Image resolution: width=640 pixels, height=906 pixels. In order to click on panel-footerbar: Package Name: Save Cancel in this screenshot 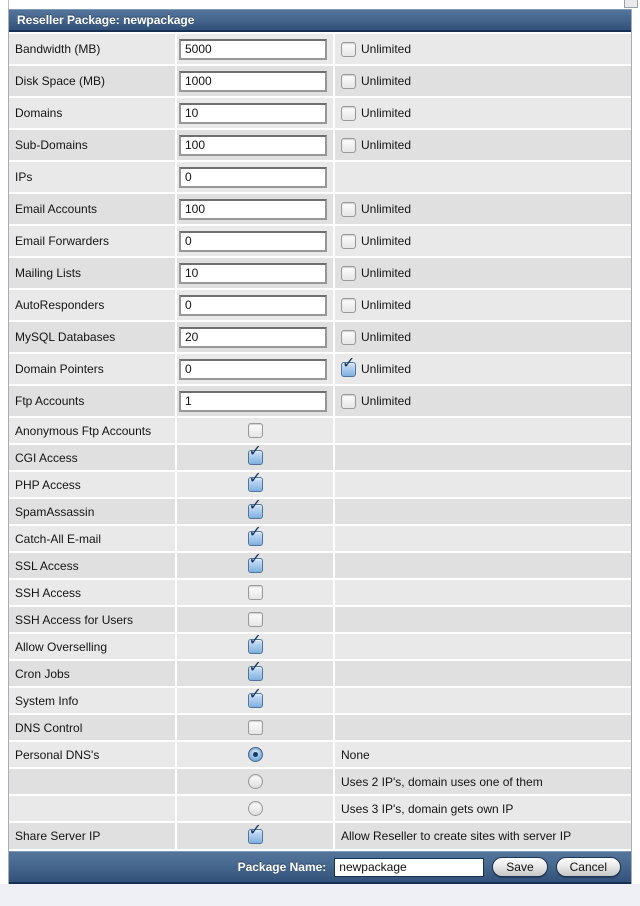, I will do `click(320, 867)`.